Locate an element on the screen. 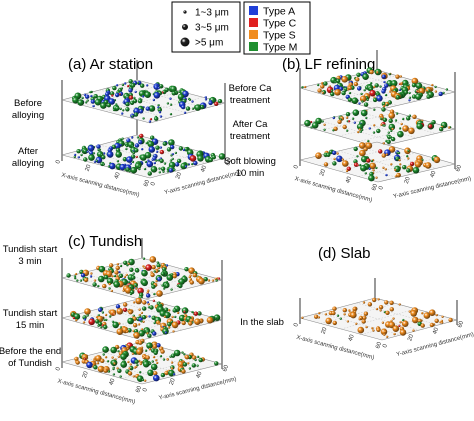 Image resolution: width=474 pixels, height=421 pixels. x-tick-label: 0 is located at coordinates (58, 369).